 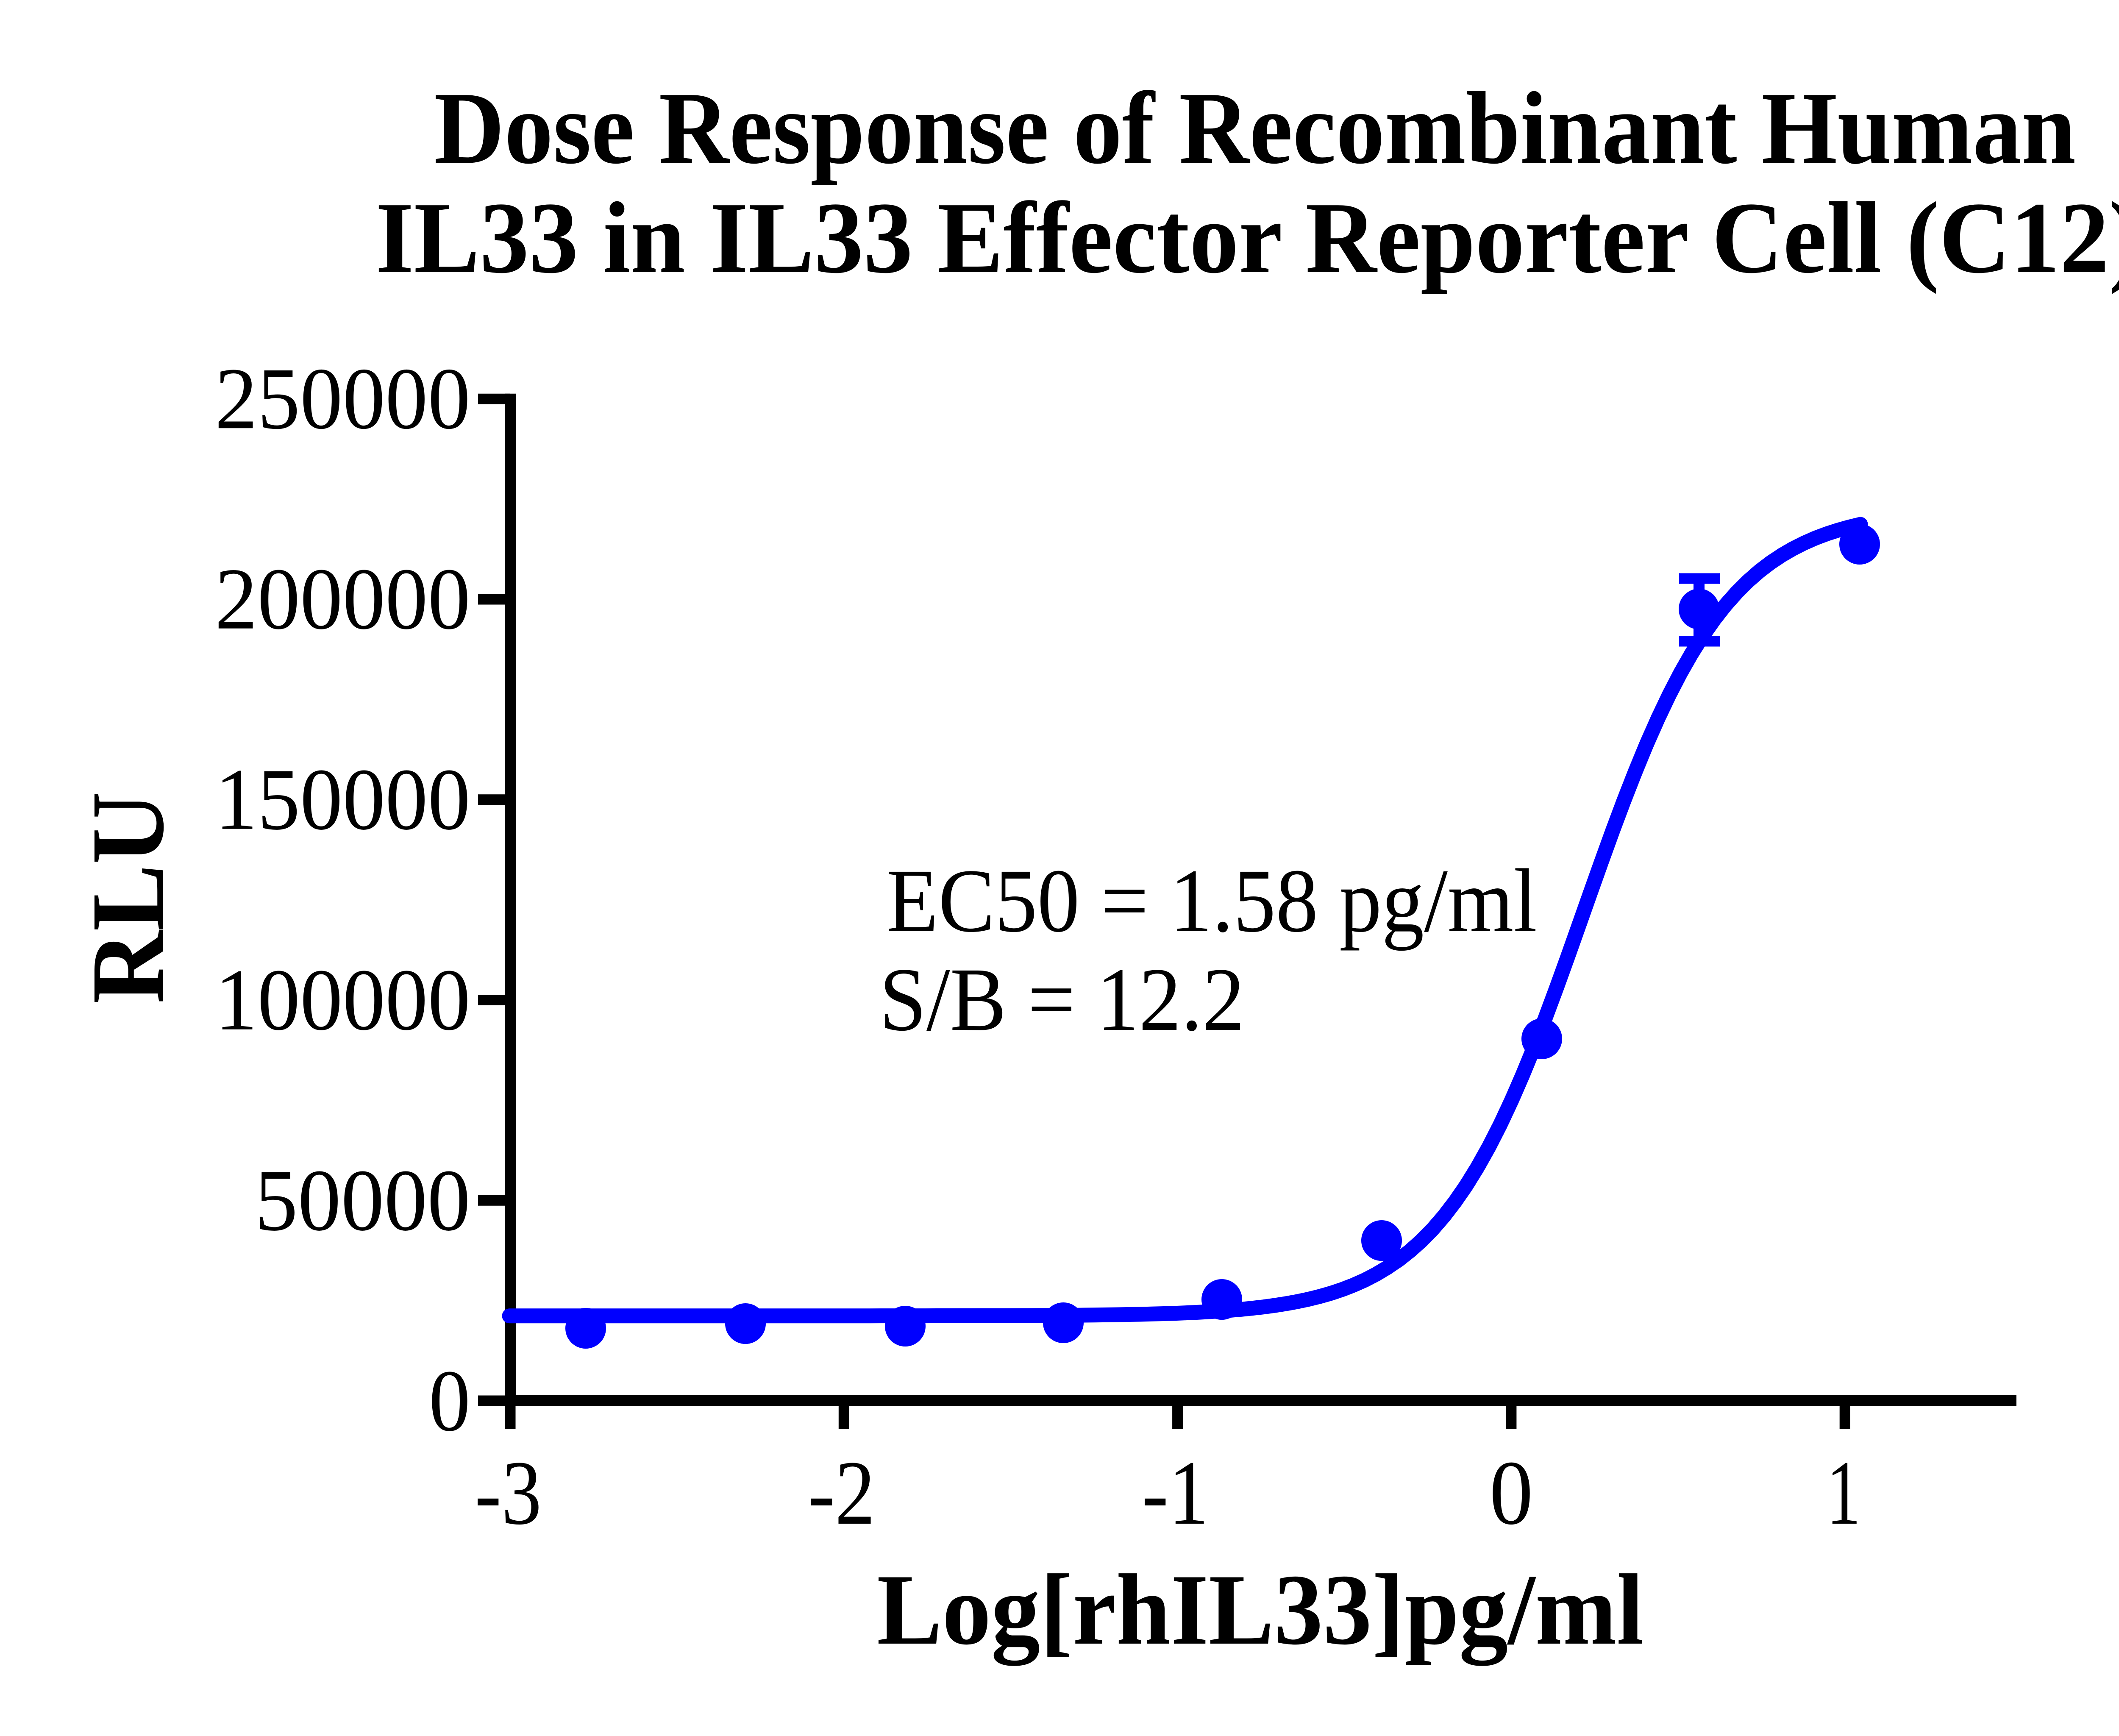 What do you see at coordinates (1175, 1493) in the screenshot?
I see `svg-text: -1` at bounding box center [1175, 1493].